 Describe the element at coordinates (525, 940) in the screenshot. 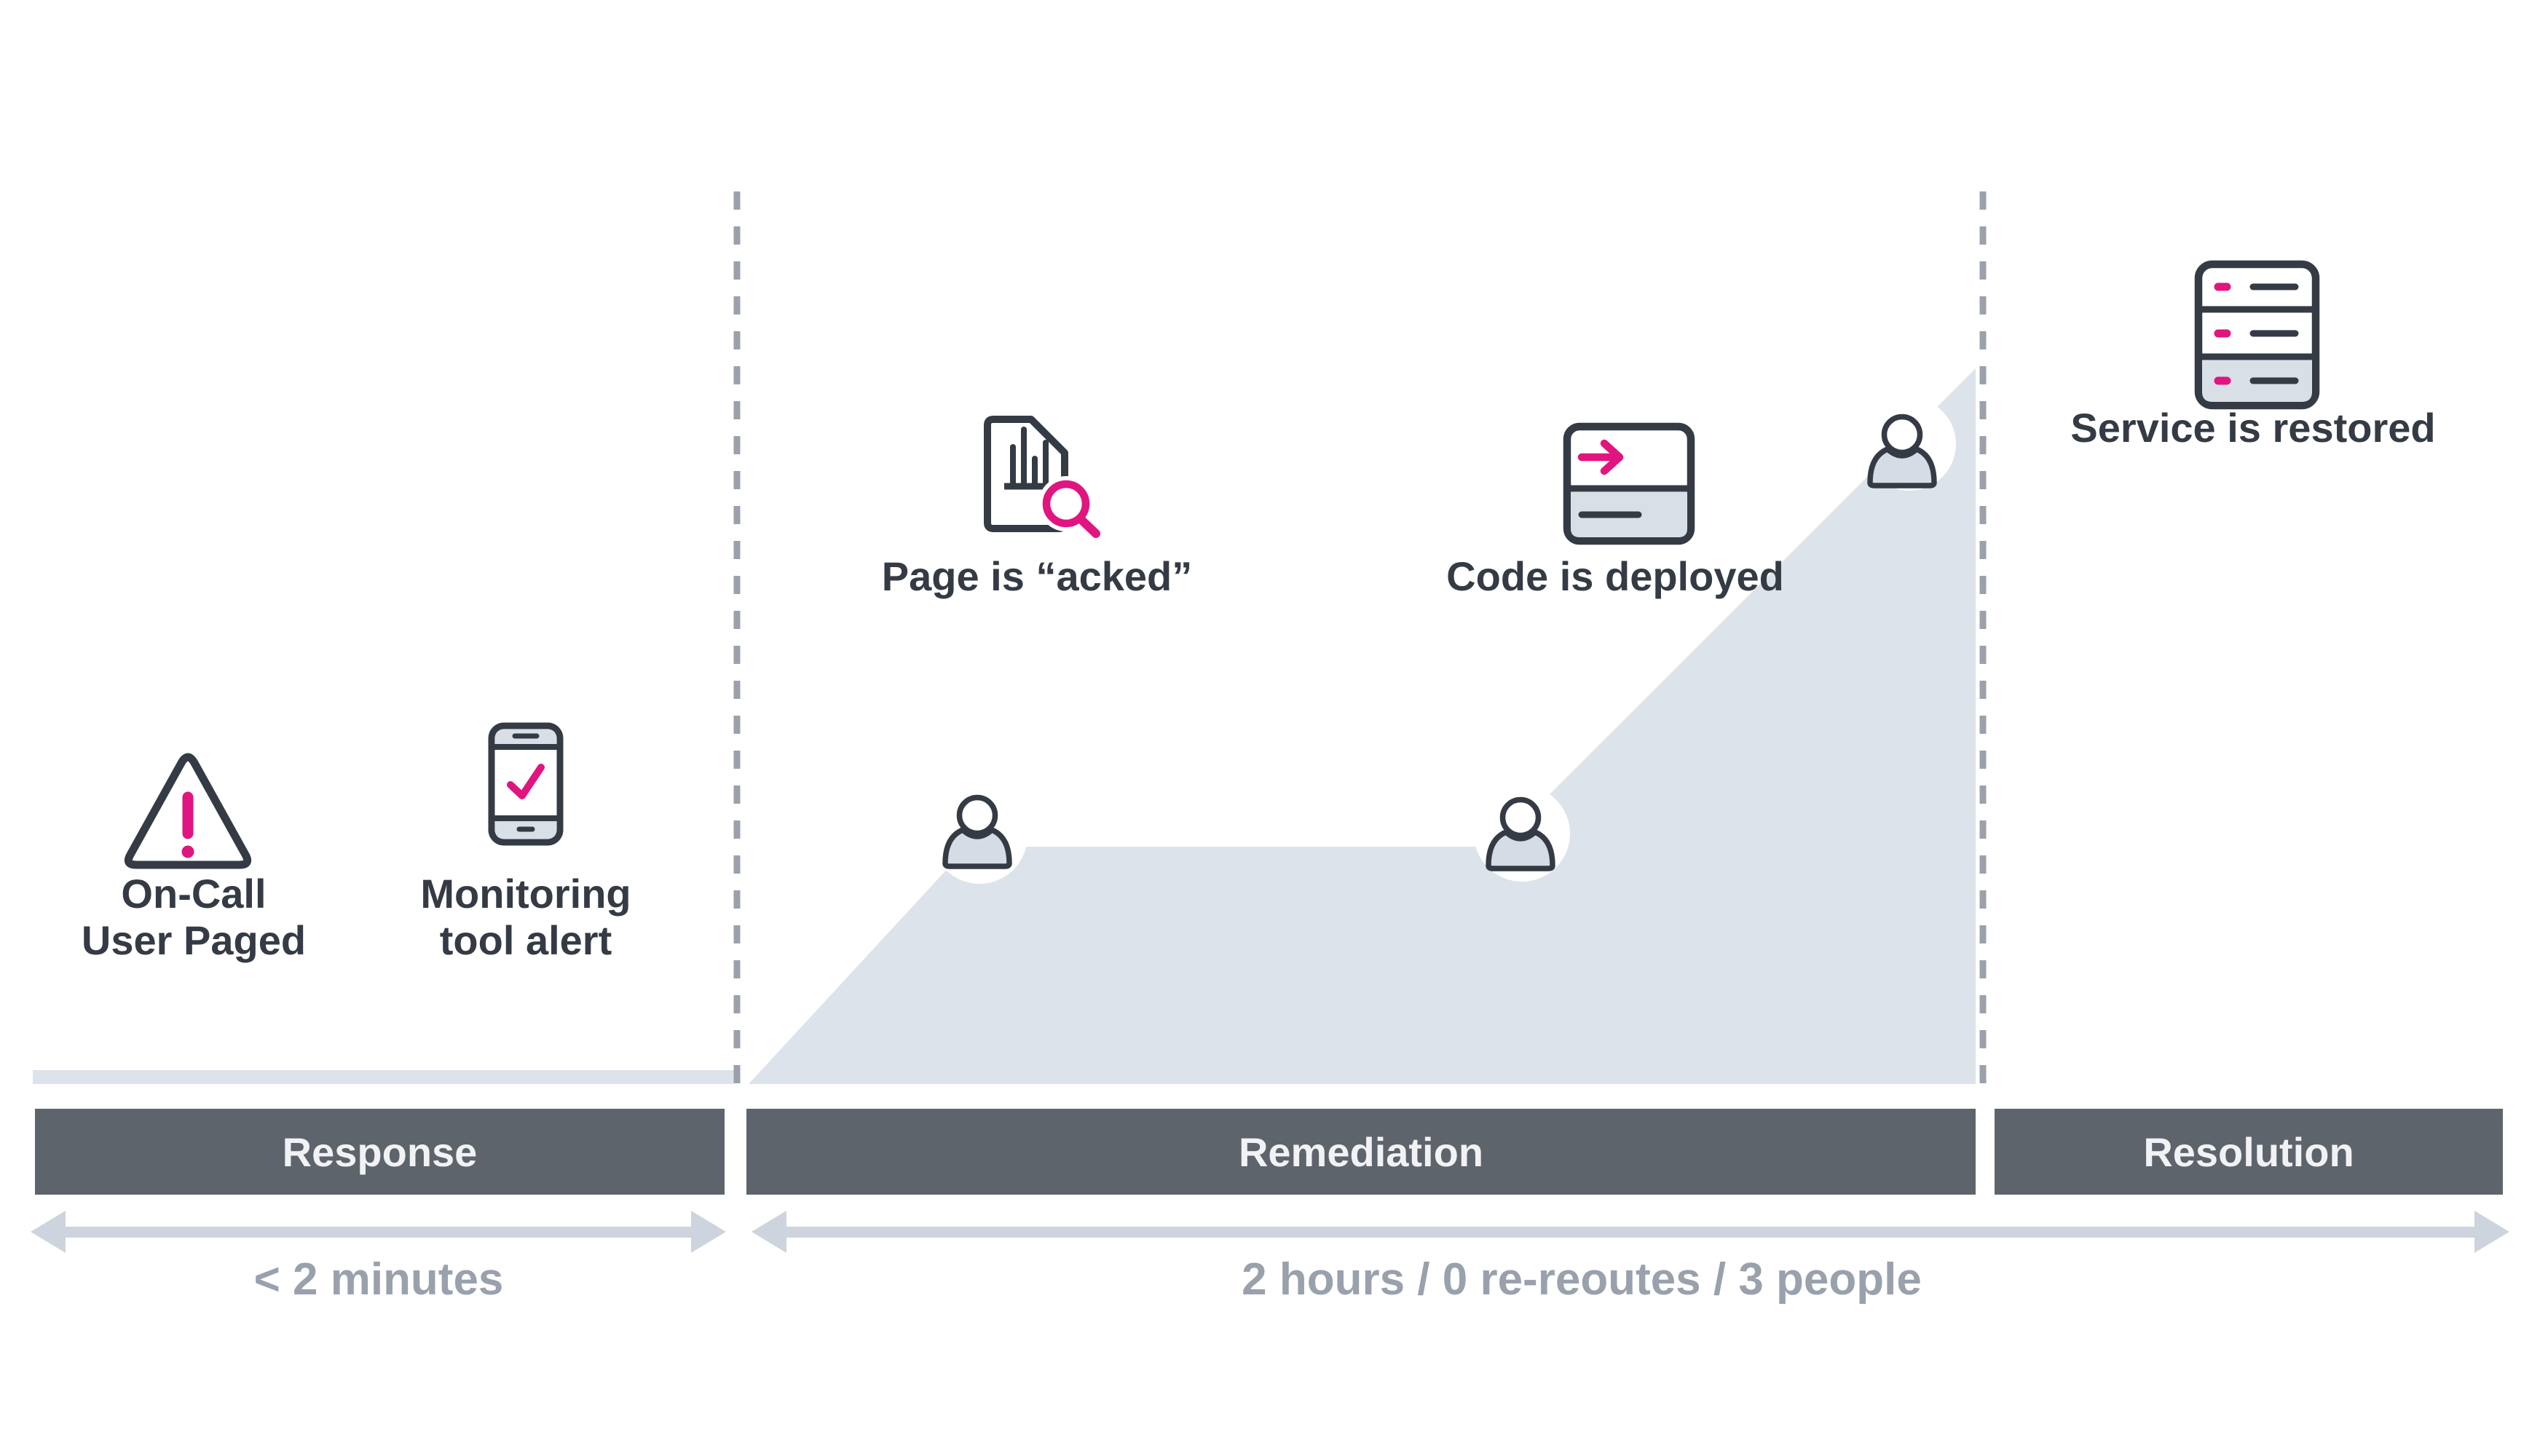

I see `event-label-line: tool alert` at that location.